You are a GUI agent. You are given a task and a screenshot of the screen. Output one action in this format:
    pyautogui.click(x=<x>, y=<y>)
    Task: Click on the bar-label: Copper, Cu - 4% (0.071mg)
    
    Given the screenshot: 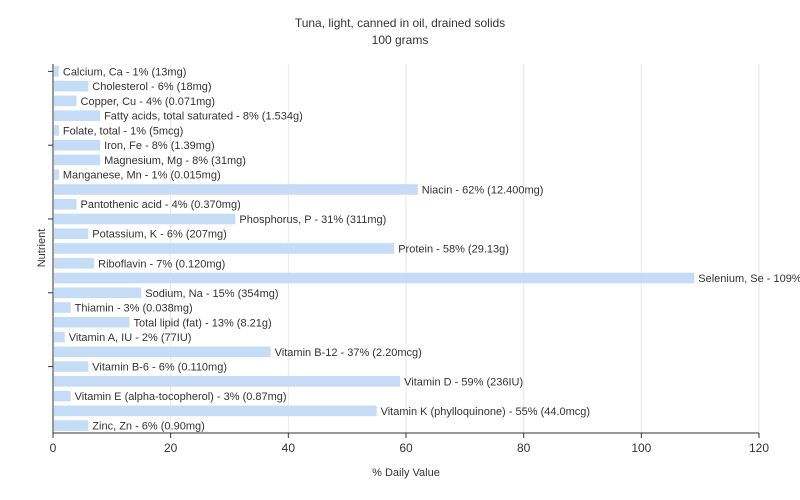 What is the action you would take?
    pyautogui.click(x=148, y=102)
    